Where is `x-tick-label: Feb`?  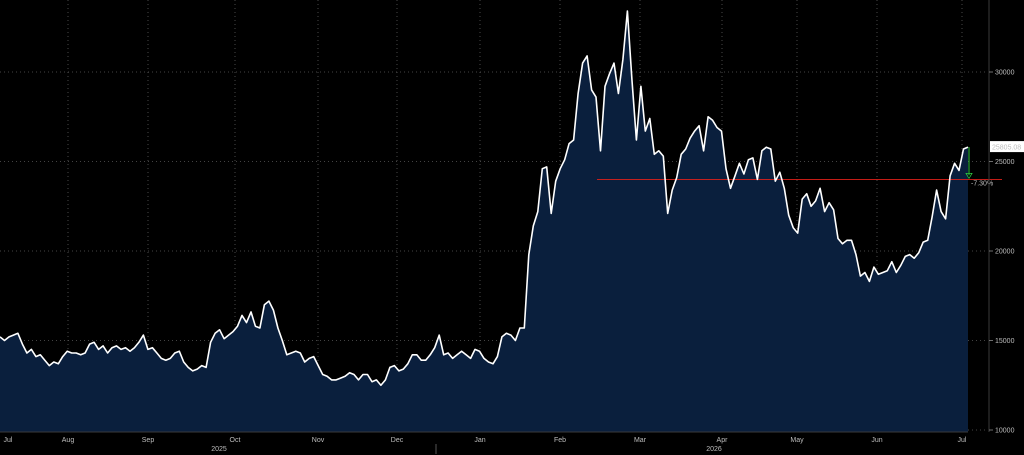 x-tick-label: Feb is located at coordinates (560, 440).